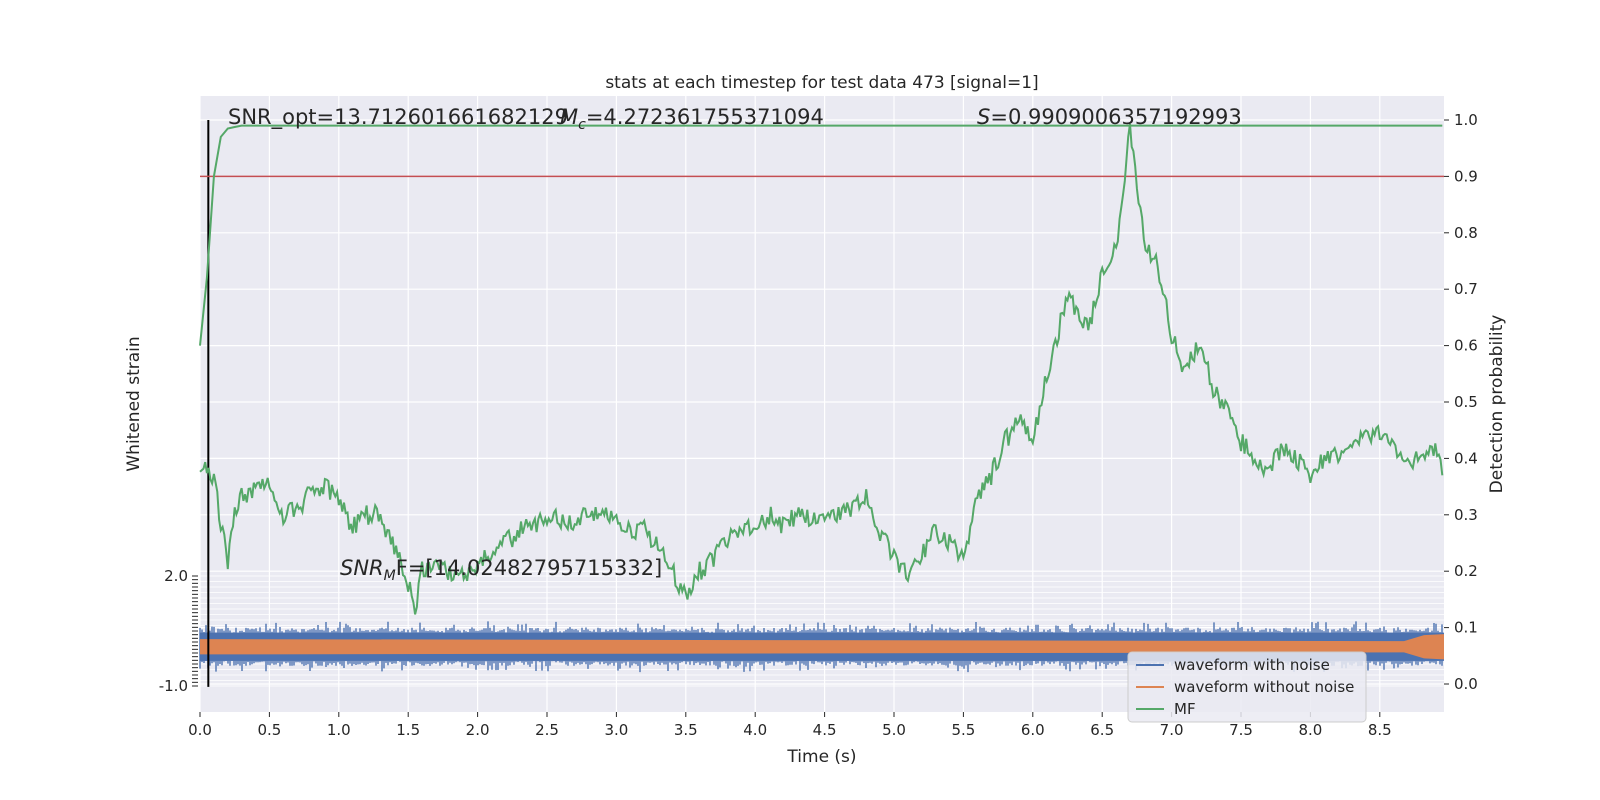  What do you see at coordinates (692, 119) in the screenshot?
I see `mc-annotation: Mc=4.272361755371094` at bounding box center [692, 119].